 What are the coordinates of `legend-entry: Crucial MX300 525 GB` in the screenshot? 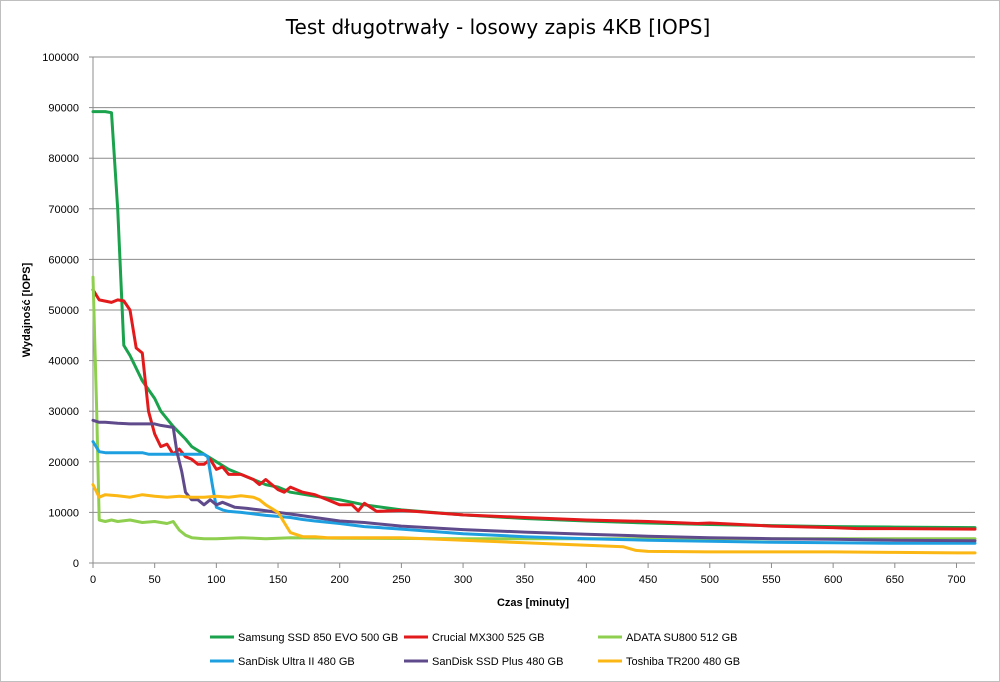 It's located at (488, 638).